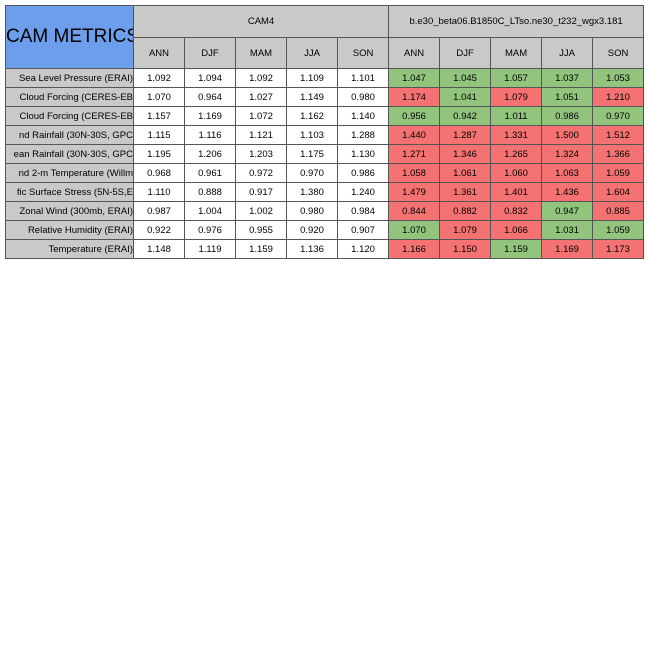 This screenshot has width=648, height=647. I want to click on run-value-cell: 0.844, so click(414, 211).